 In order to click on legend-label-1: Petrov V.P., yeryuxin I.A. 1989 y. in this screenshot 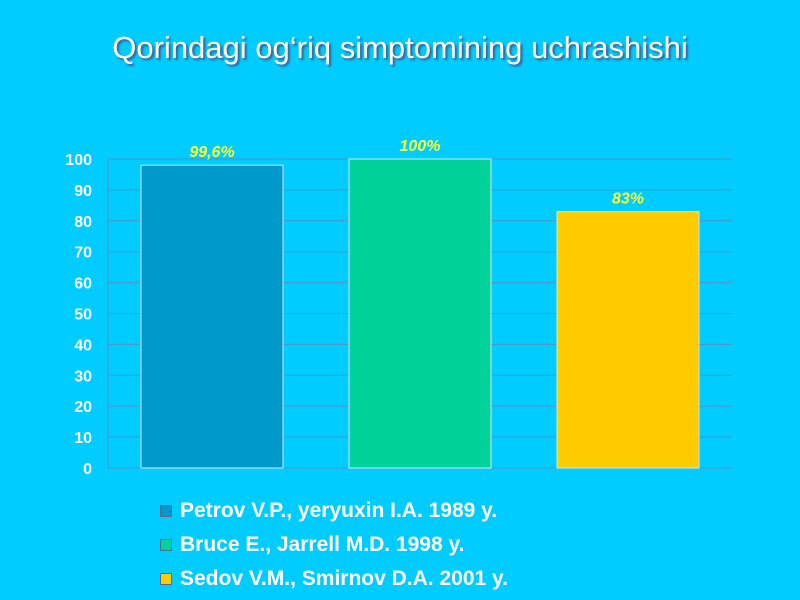, I will do `click(339, 510)`.